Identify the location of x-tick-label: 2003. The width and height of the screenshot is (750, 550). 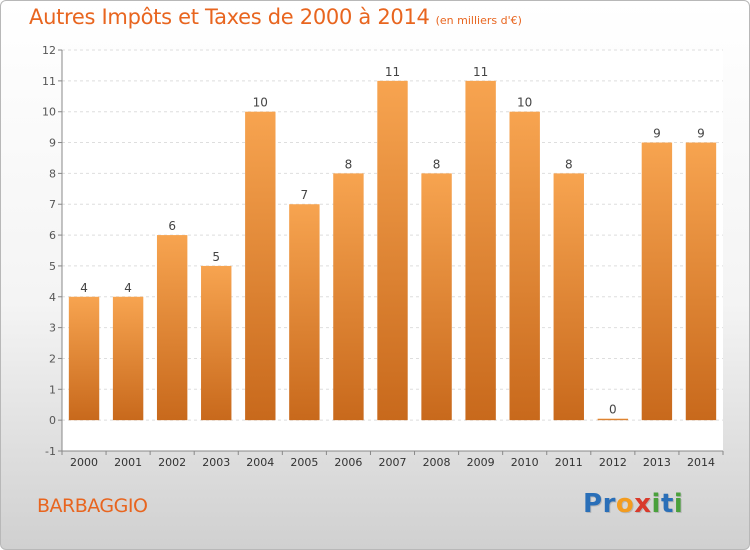
(216, 462).